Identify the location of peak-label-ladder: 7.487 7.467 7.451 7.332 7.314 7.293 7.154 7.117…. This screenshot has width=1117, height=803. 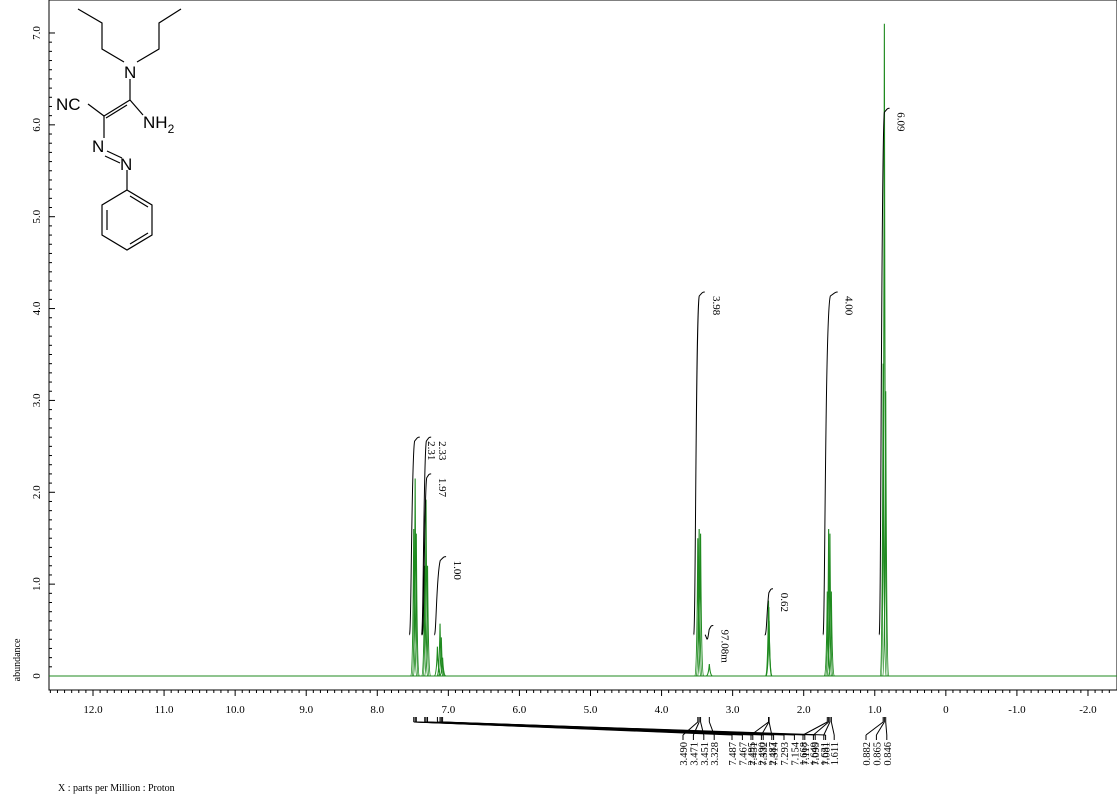
(653, 741).